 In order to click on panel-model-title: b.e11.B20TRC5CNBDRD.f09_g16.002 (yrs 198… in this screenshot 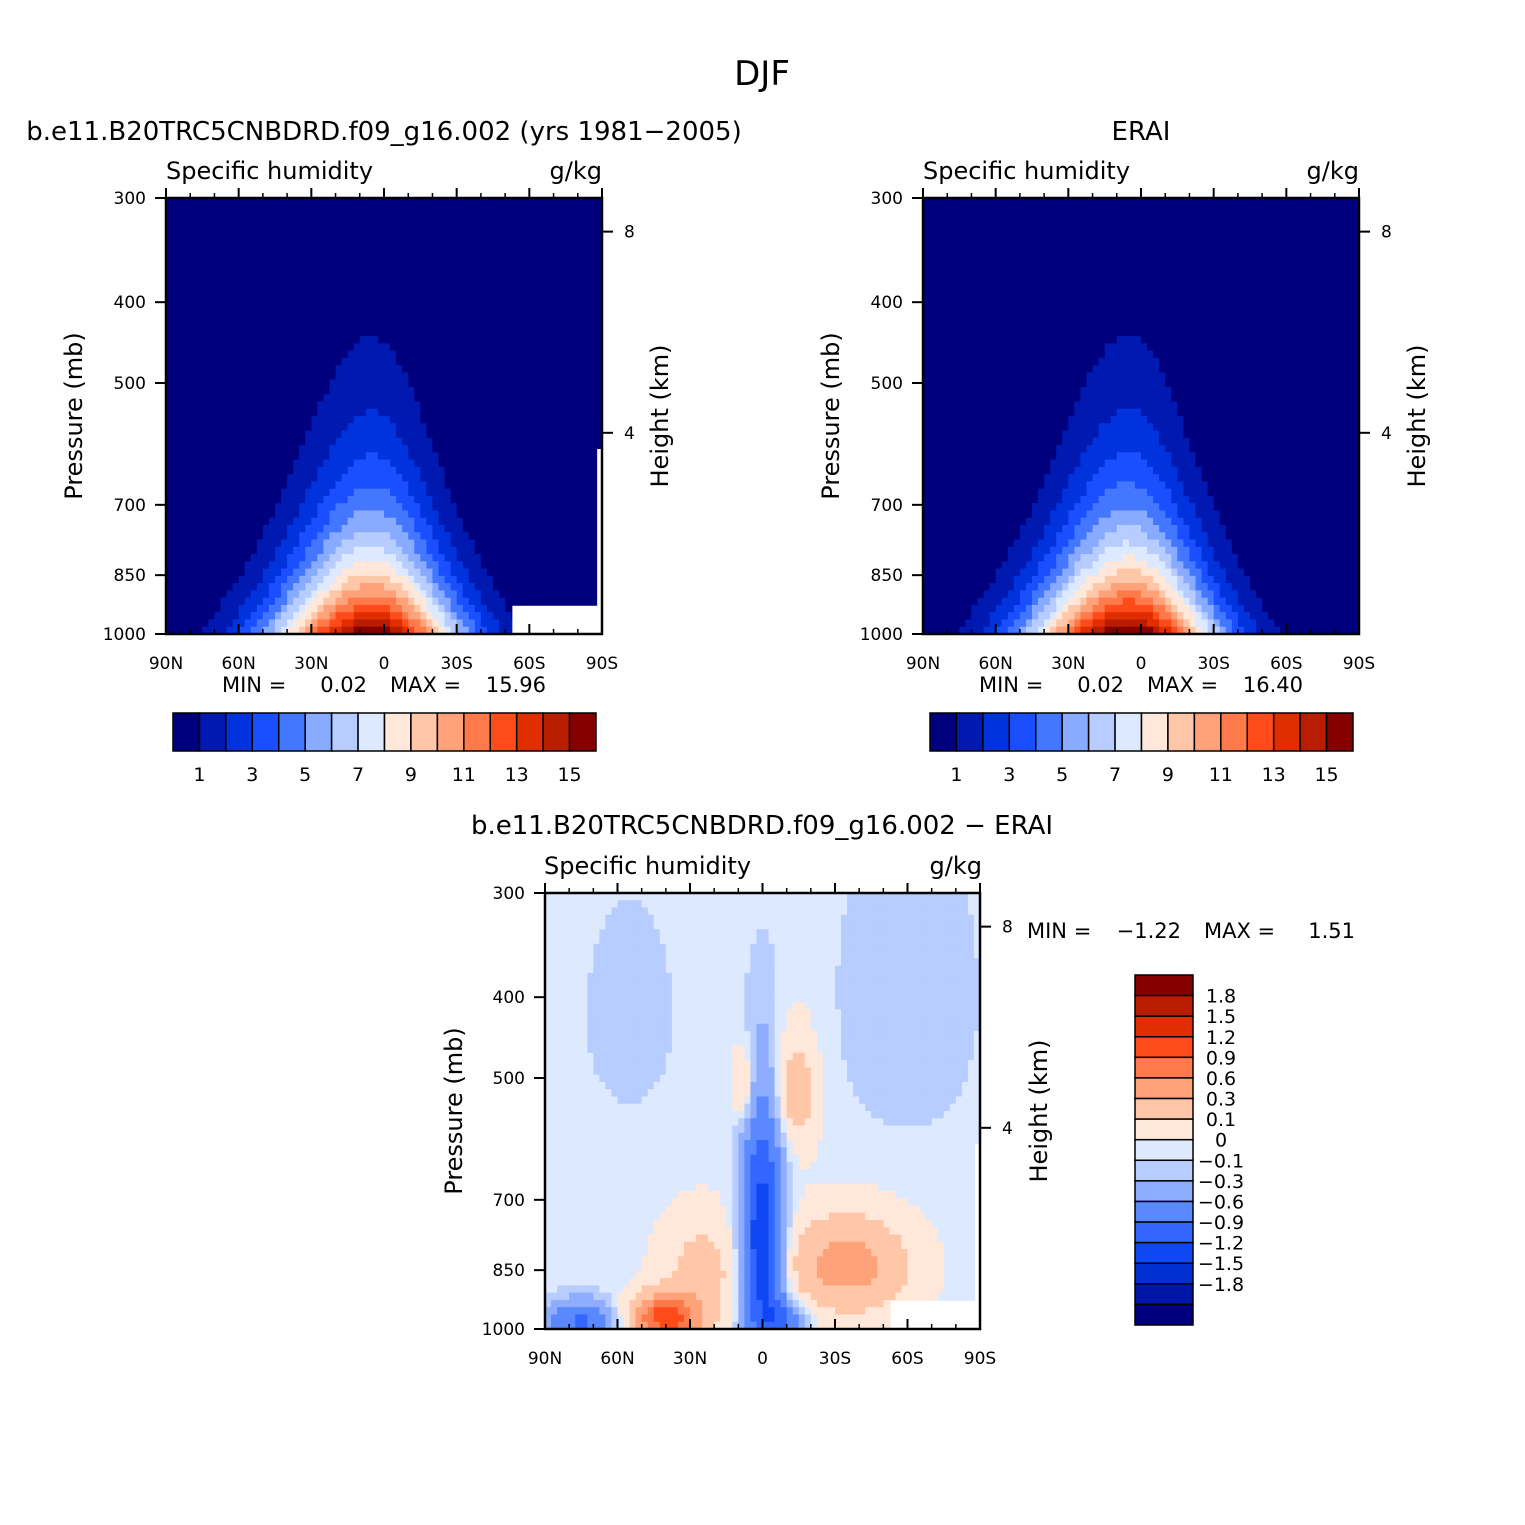, I will do `click(383, 132)`.